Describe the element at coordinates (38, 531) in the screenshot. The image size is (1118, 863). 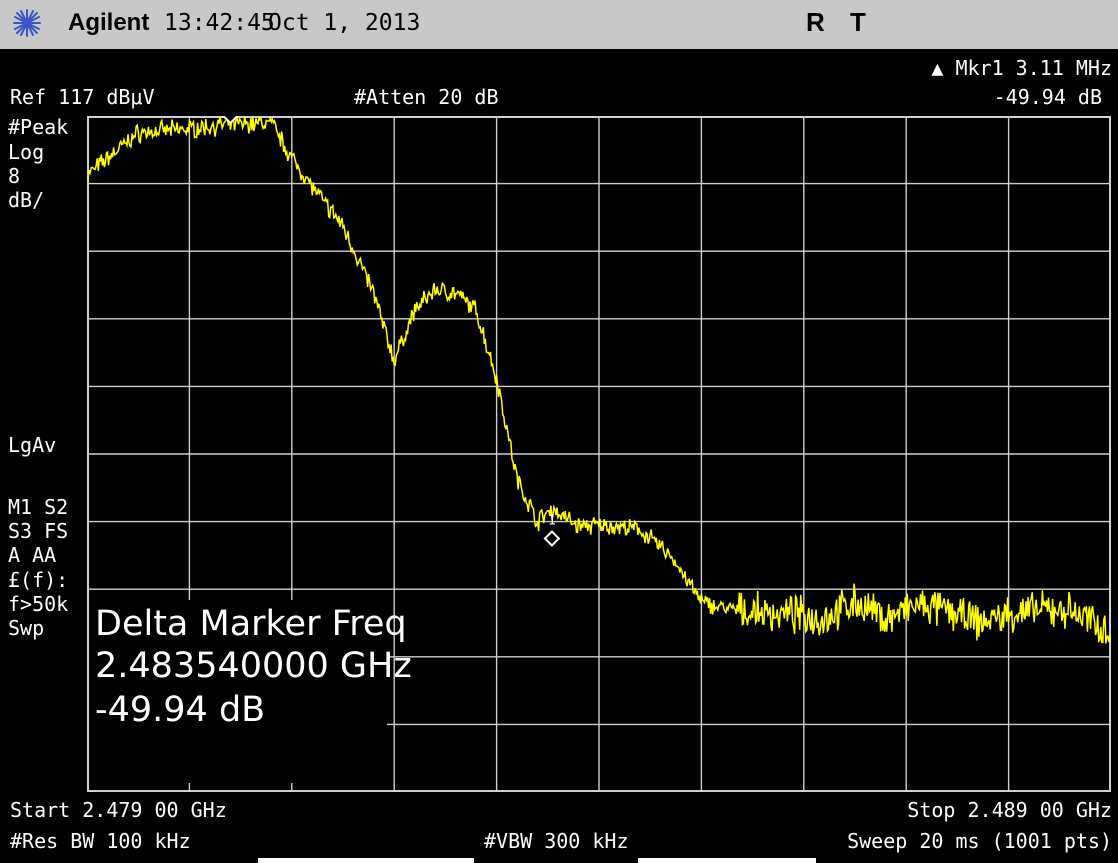
I see `trace-state-2: S3 FS` at that location.